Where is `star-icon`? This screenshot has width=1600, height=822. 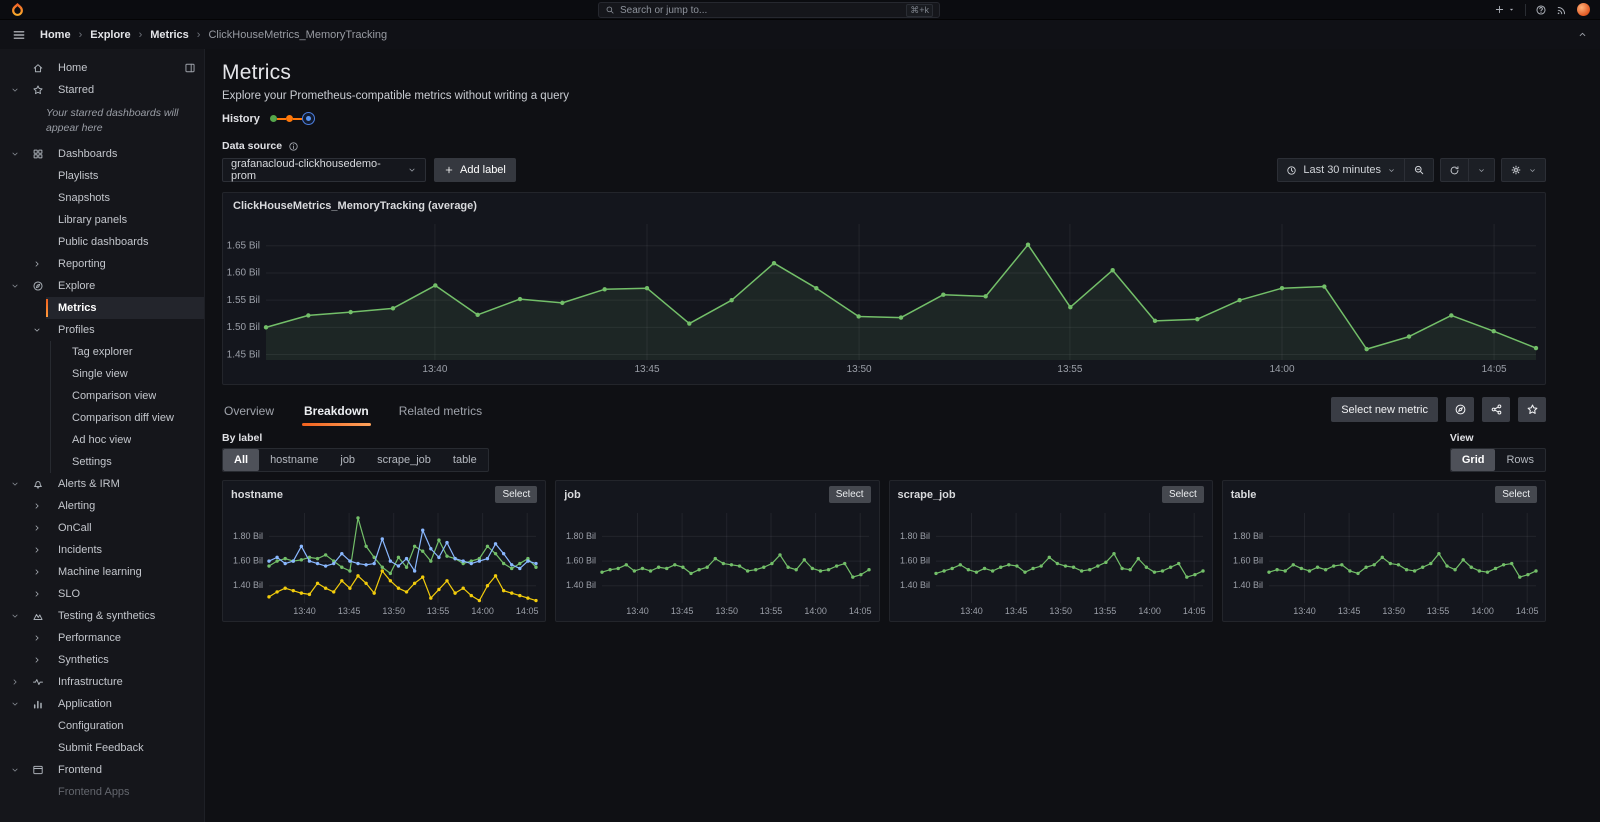
star-icon is located at coordinates (38, 90).